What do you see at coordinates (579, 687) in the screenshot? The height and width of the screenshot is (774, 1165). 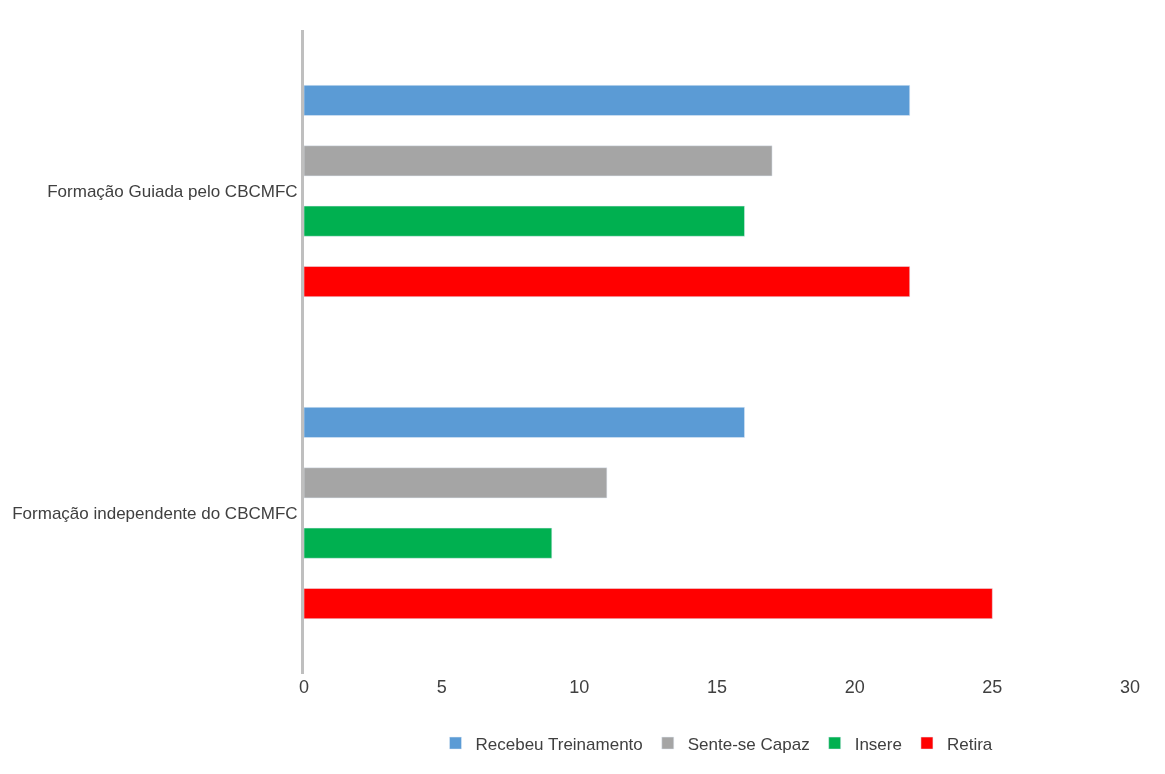 I see `x-tick-label: 10` at bounding box center [579, 687].